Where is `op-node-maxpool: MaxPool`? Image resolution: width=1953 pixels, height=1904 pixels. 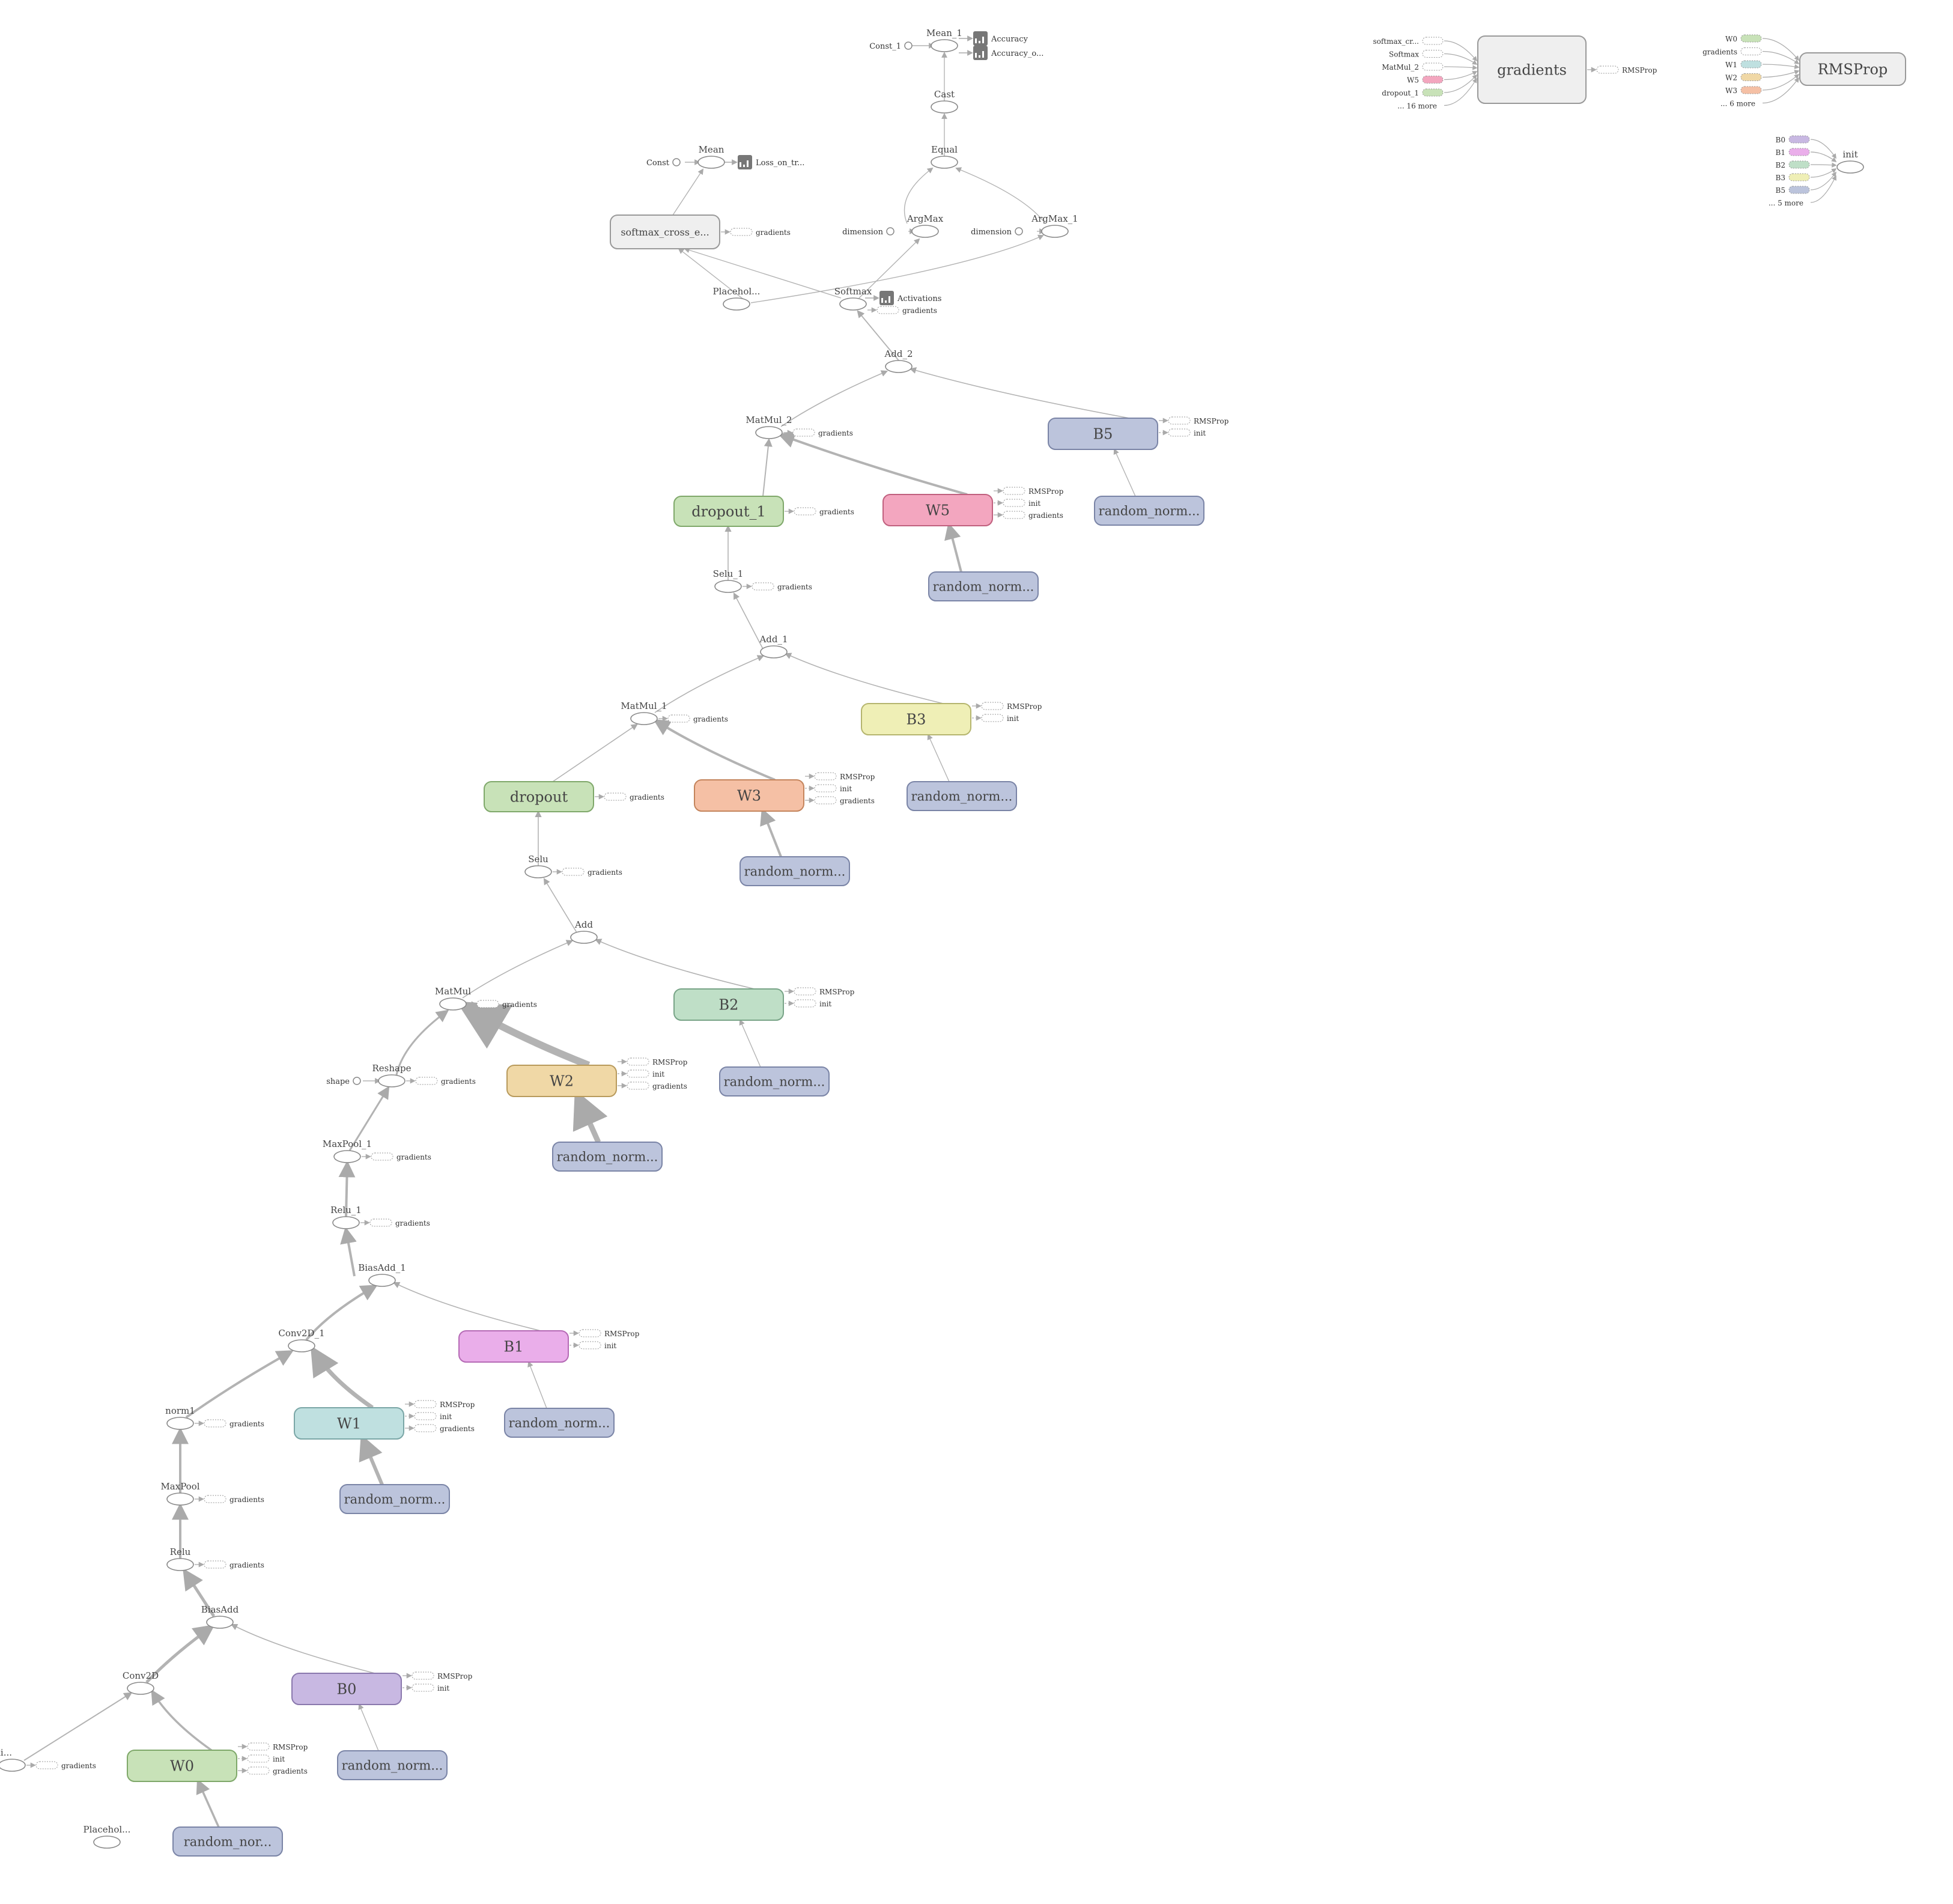
op-node-maxpool: MaxPool is located at coordinates (180, 1493).